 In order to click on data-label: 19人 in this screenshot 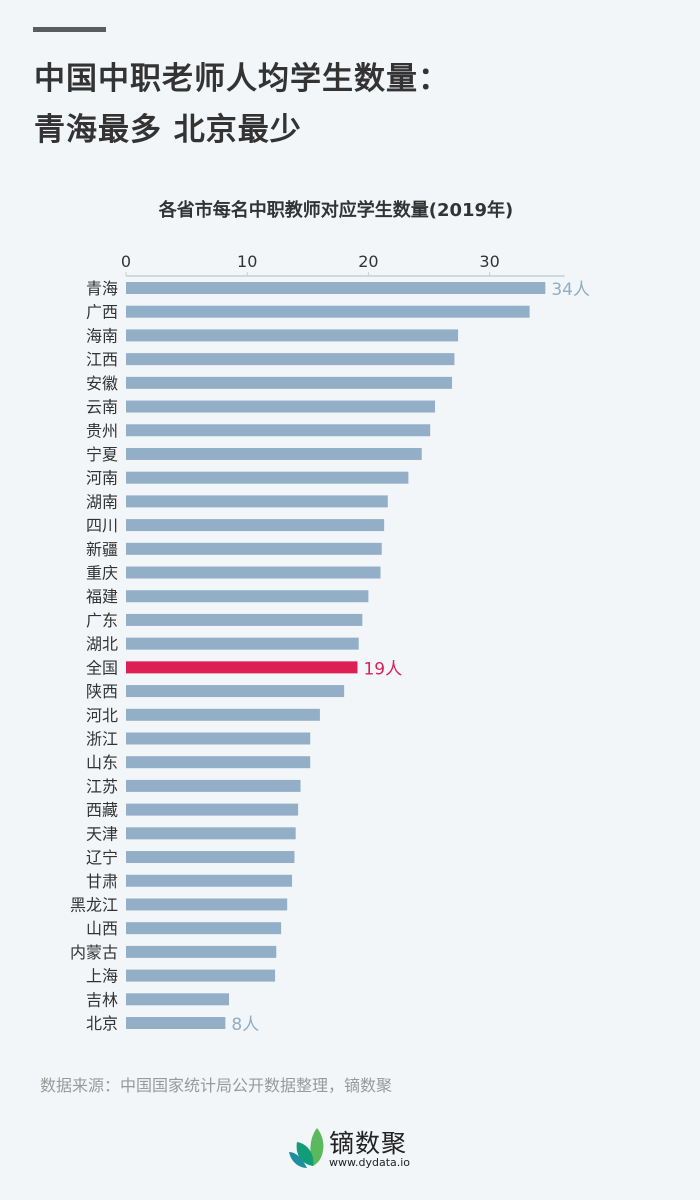, I will do `click(382, 669)`.